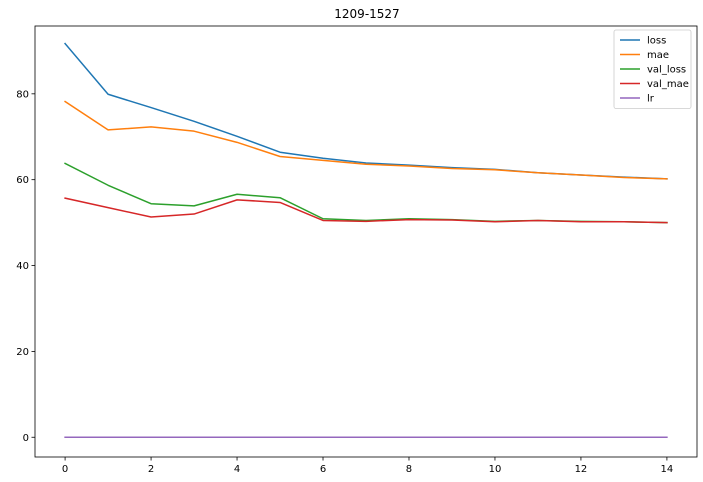 This screenshot has height=482, width=703. I want to click on legend-label: loss, so click(656, 41).